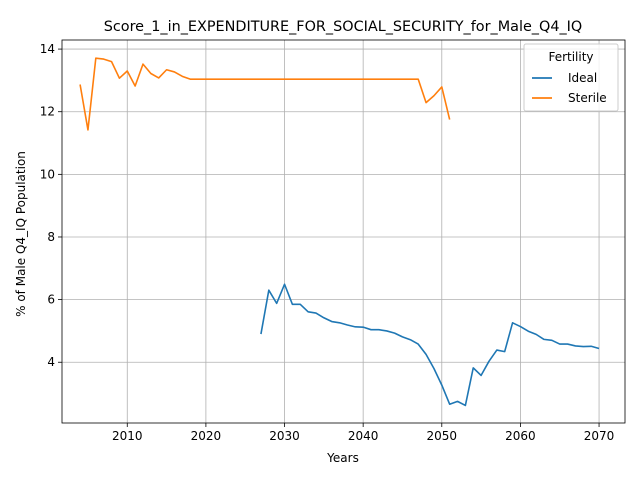 This screenshot has height=480, width=640. I want to click on series-line-ideal, so click(430, 345).